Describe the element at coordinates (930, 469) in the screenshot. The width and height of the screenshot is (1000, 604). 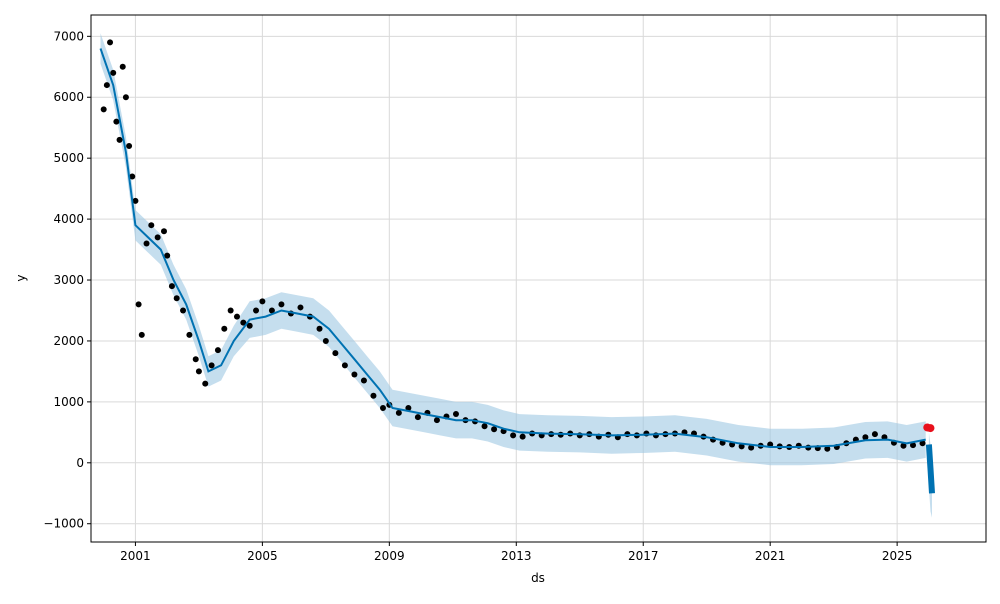
I see `forecast-tail-line` at that location.